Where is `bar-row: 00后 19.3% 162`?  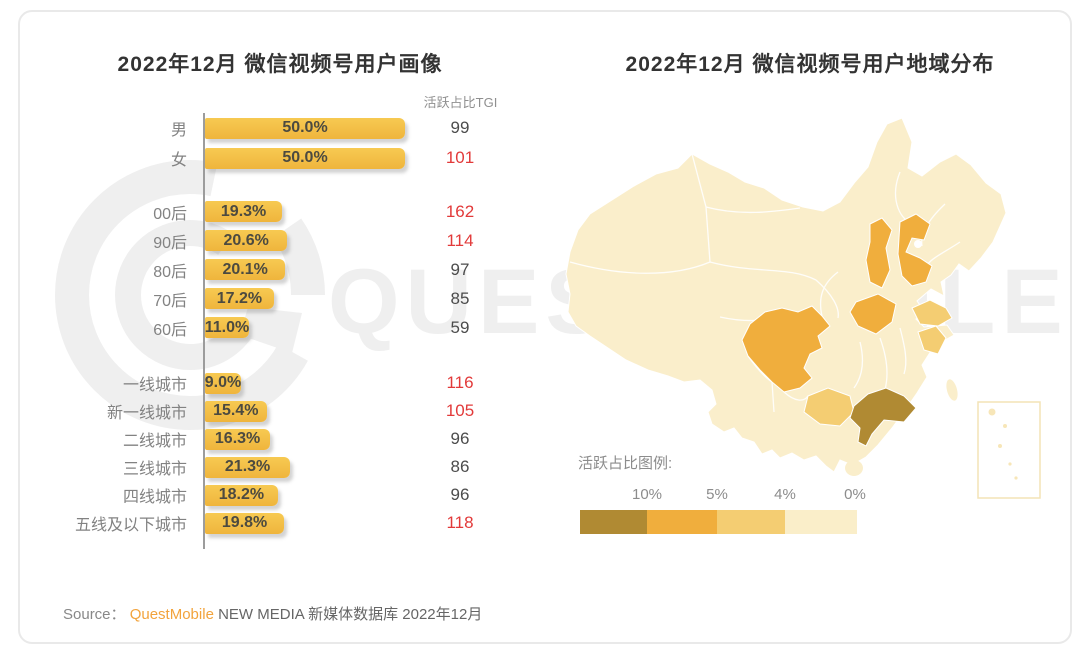
bar-row: 00后 19.3% 162 is located at coordinates (280, 211).